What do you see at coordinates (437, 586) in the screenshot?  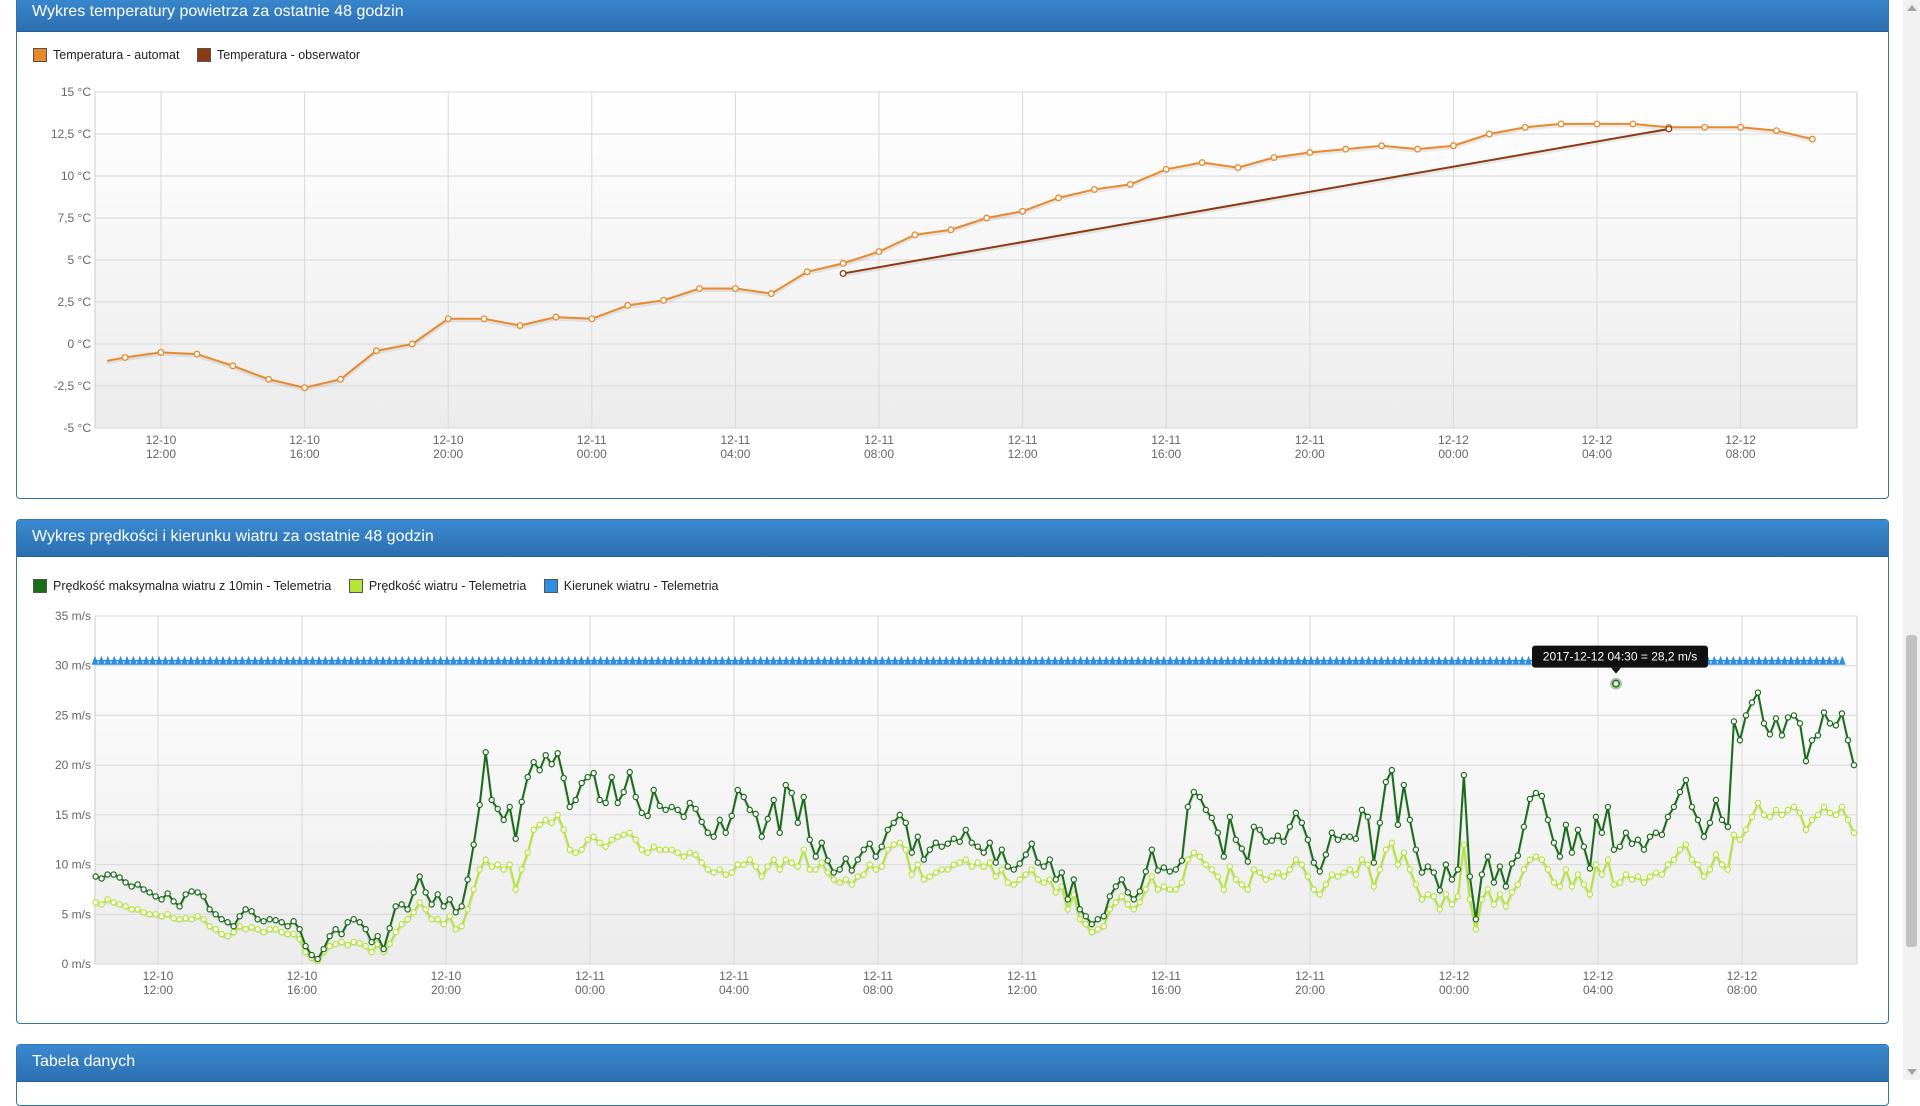 I see `legend-item-wind-speed: Prędkość wiatru - Telemetria` at bounding box center [437, 586].